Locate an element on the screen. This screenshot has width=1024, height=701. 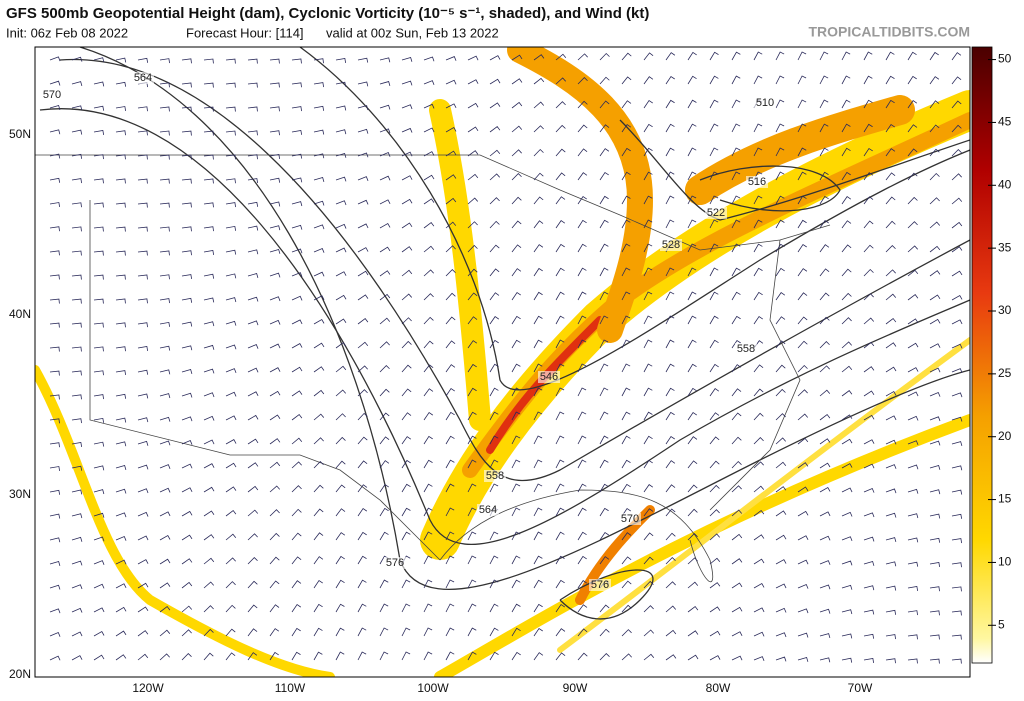
contour-label: 522 is located at coordinates (716, 213).